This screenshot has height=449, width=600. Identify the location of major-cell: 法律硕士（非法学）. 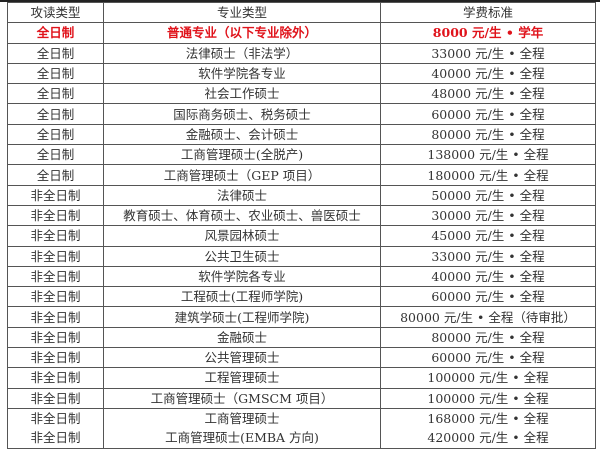
(242, 53).